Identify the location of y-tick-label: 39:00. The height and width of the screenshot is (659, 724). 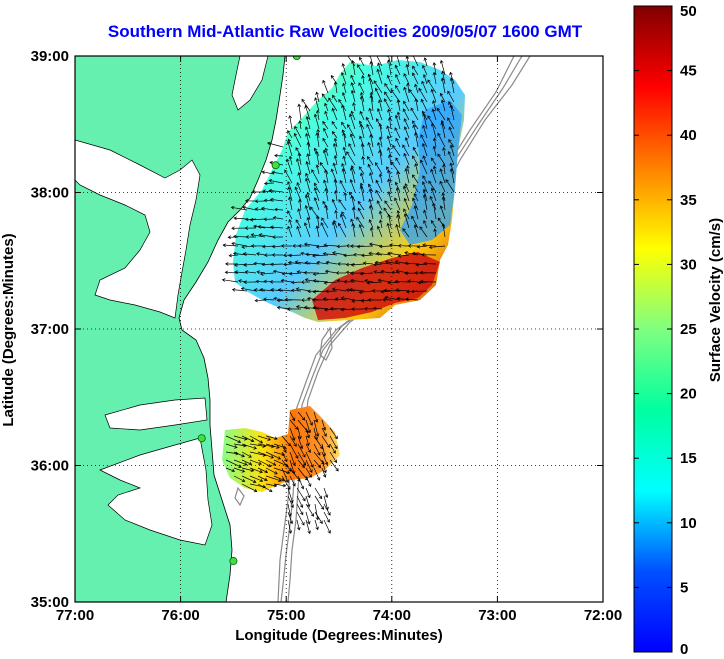
(50, 56).